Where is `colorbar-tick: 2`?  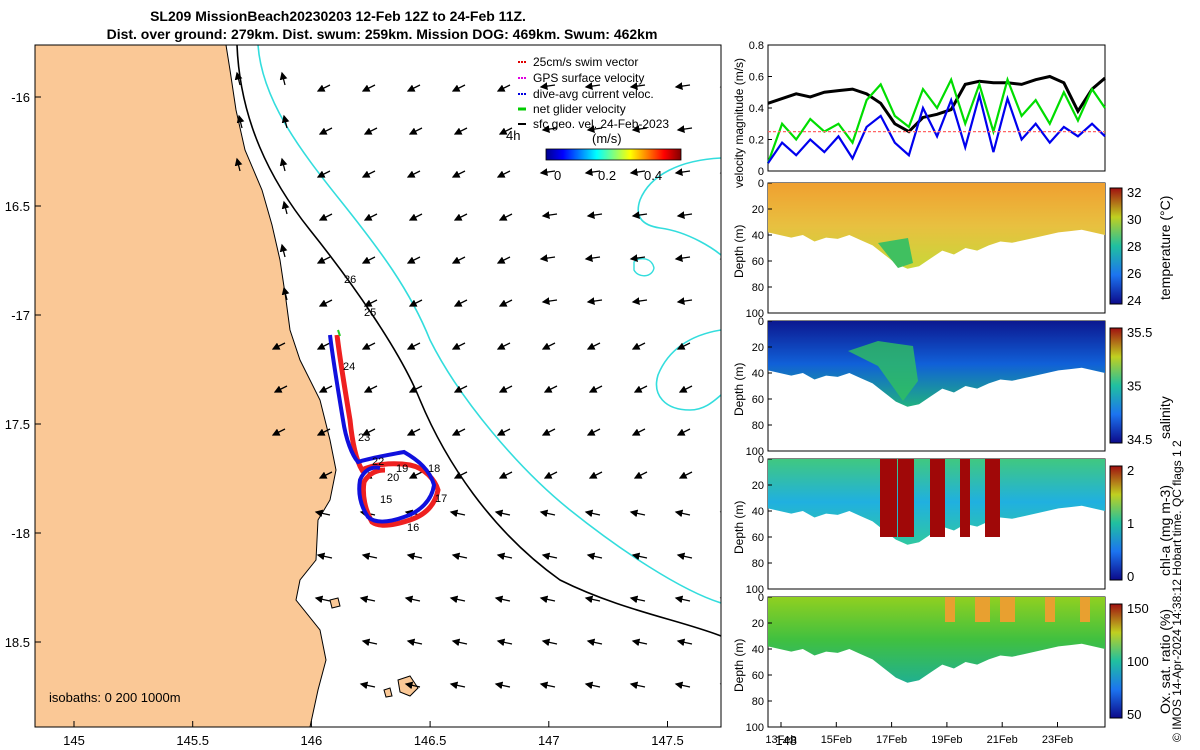 colorbar-tick: 2 is located at coordinates (1130, 470).